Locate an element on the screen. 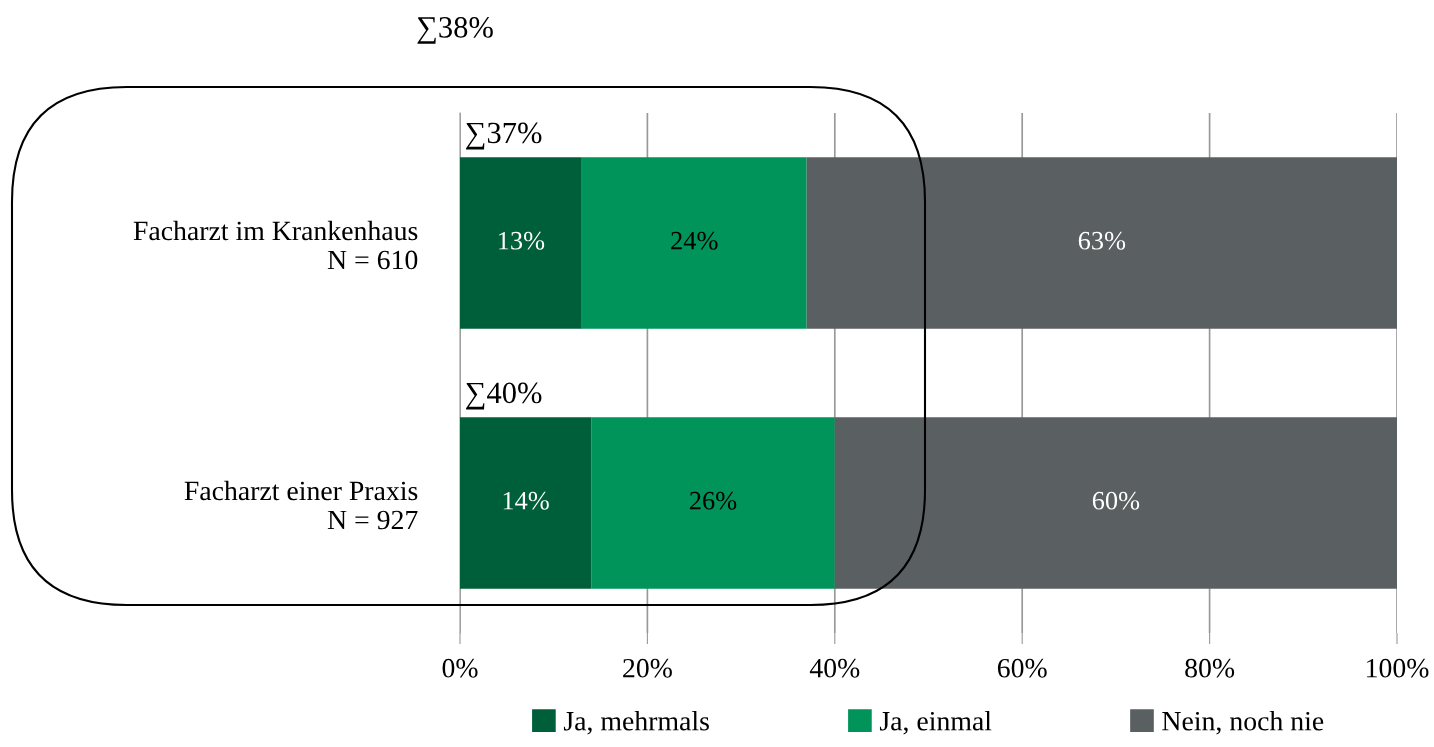 This screenshot has width=1434, height=747. legend-label: Ja, mehrmals is located at coordinates (636, 723).